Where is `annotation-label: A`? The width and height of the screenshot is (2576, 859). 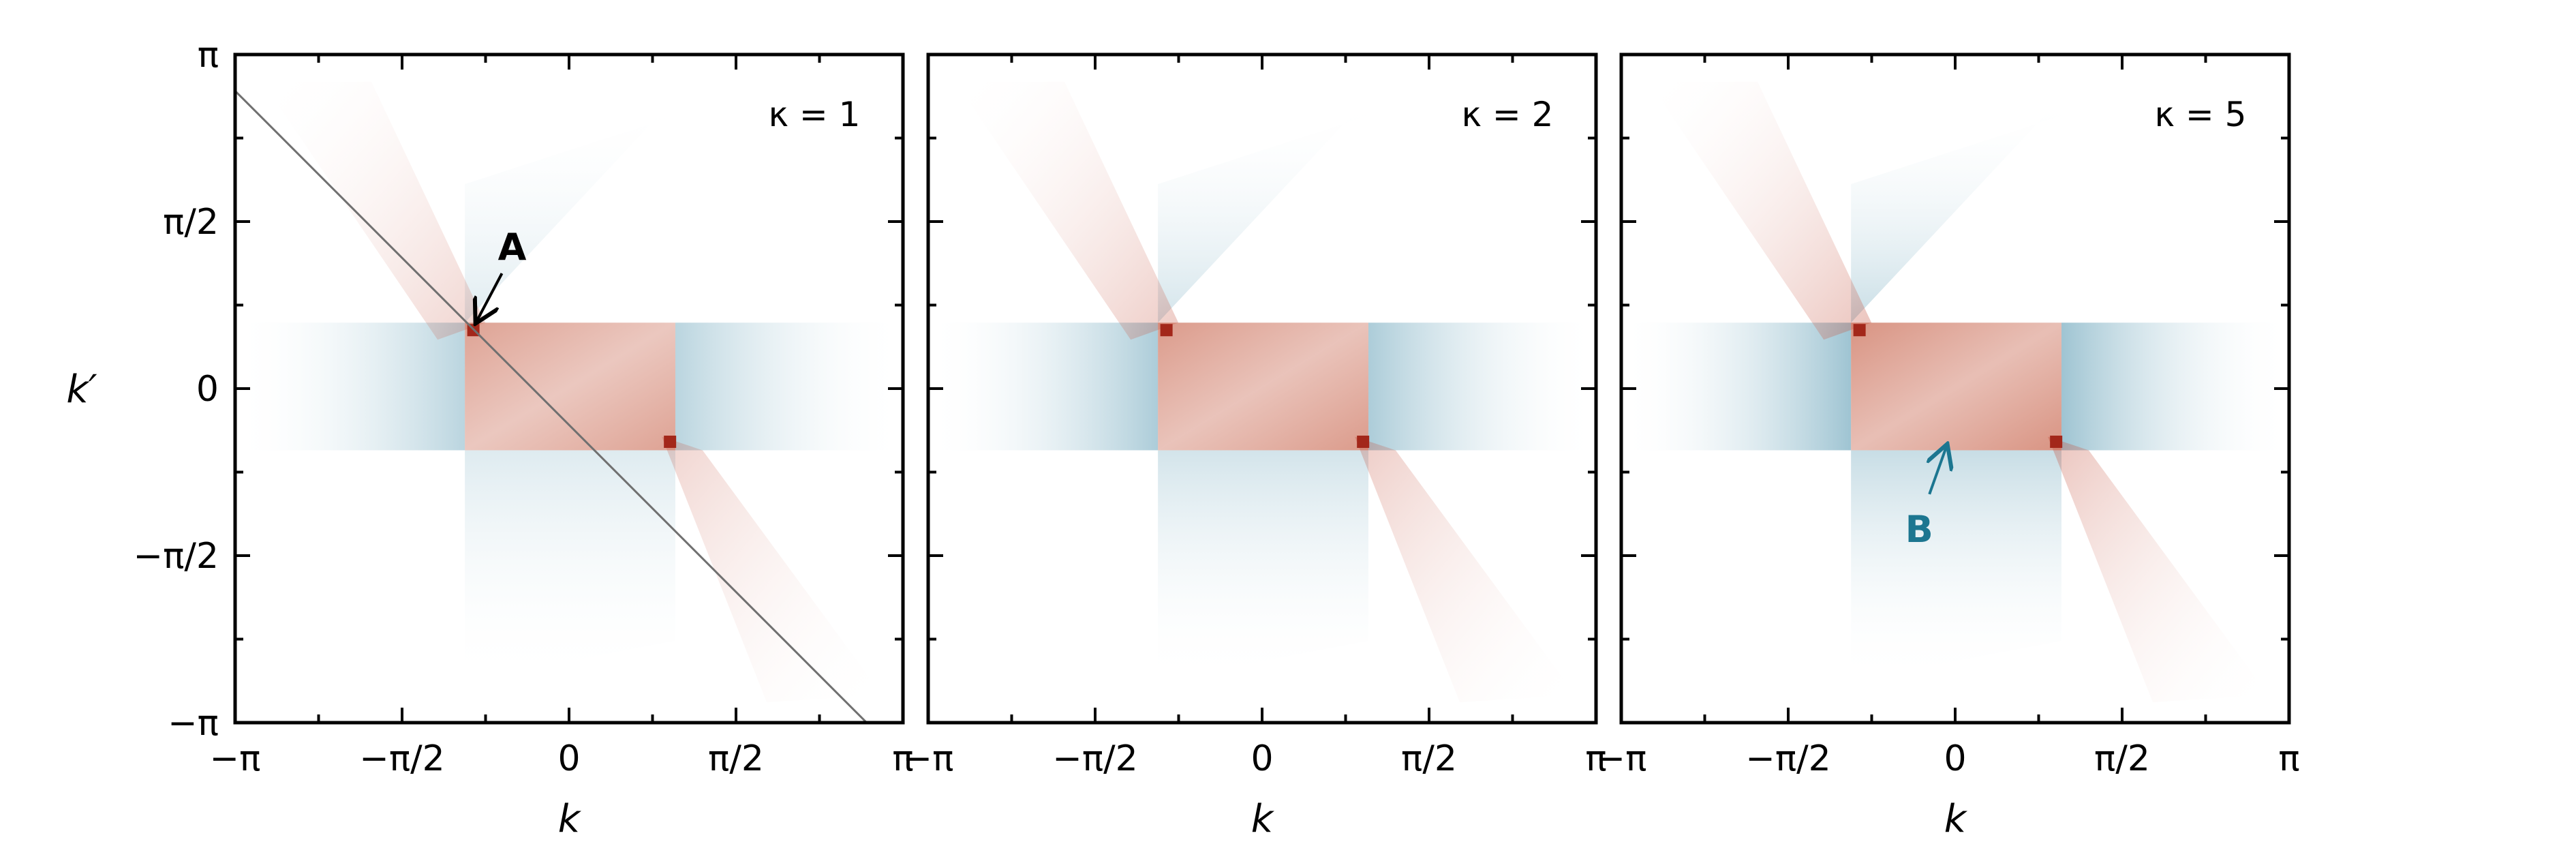
annotation-label: A is located at coordinates (512, 247).